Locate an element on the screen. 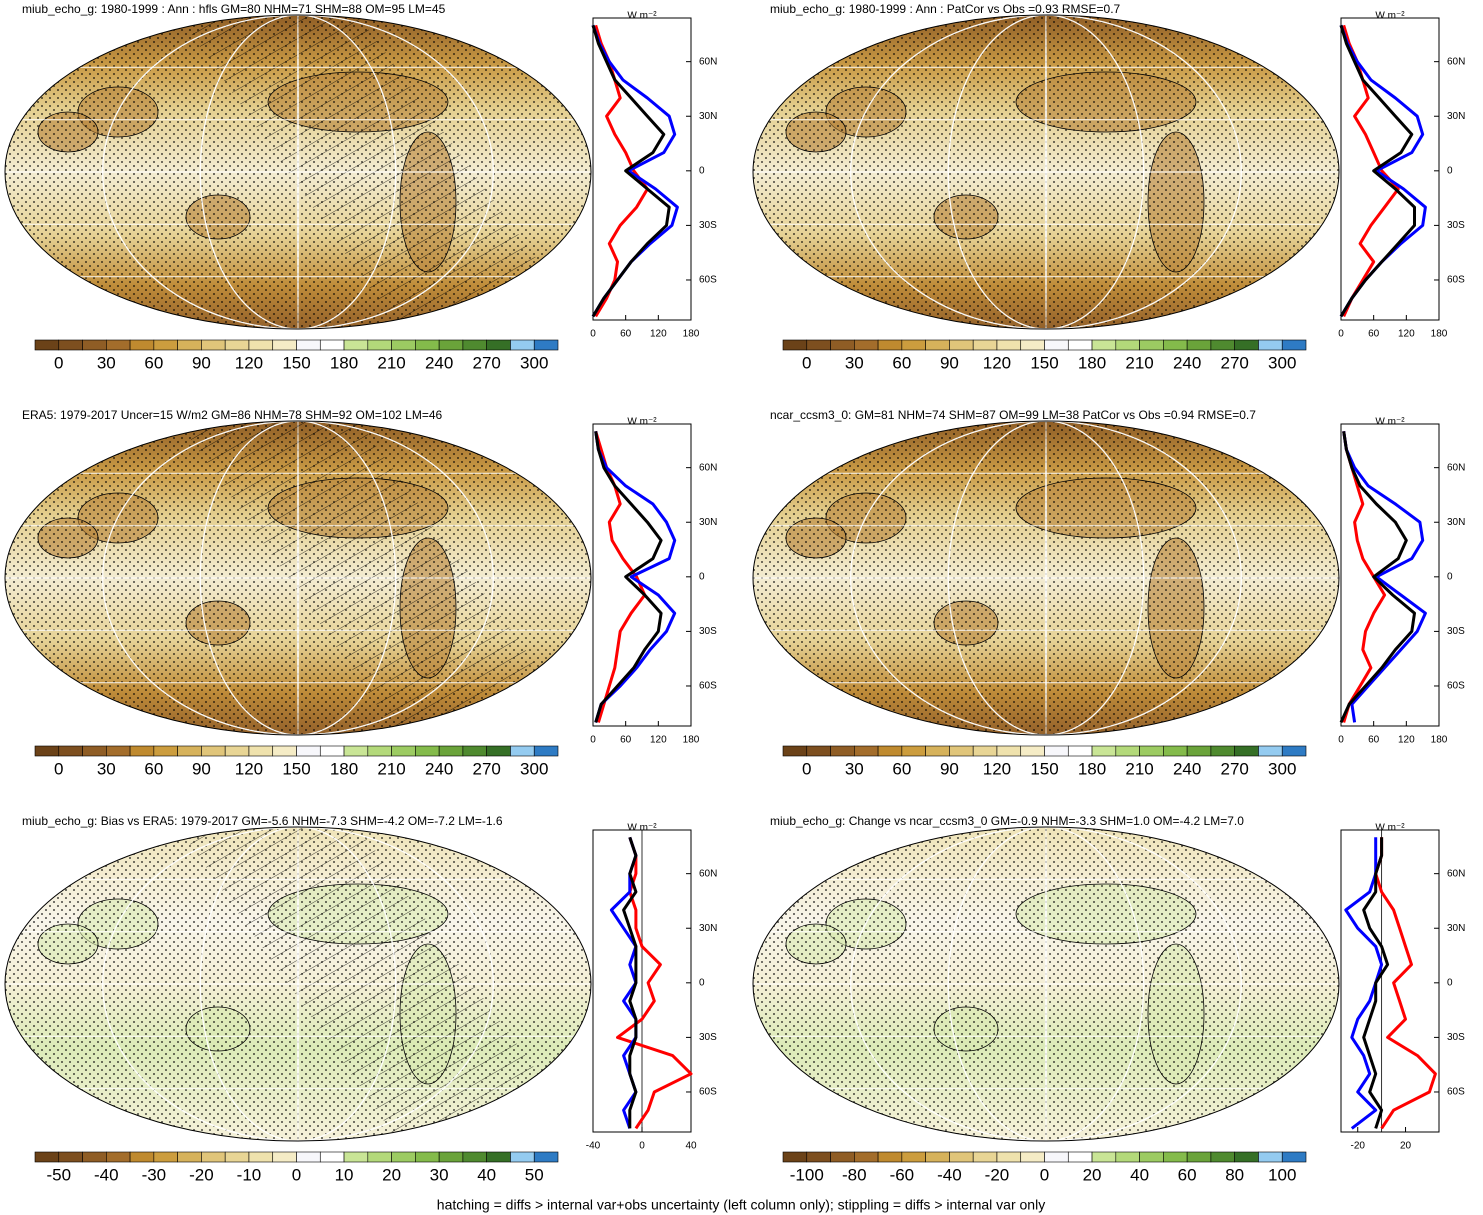 Image resolution: width=1483 pixels, height=1215 pixels. x-tick-label: 40 is located at coordinates (691, 1146).